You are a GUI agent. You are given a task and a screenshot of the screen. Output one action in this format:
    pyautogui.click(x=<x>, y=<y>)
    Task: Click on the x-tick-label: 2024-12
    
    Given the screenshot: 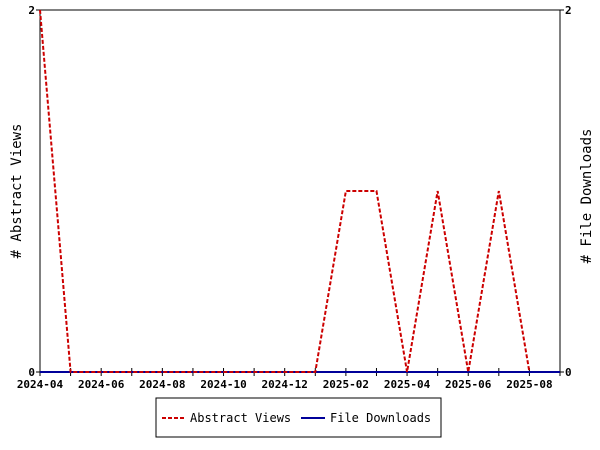 What is the action you would take?
    pyautogui.click(x=285, y=384)
    